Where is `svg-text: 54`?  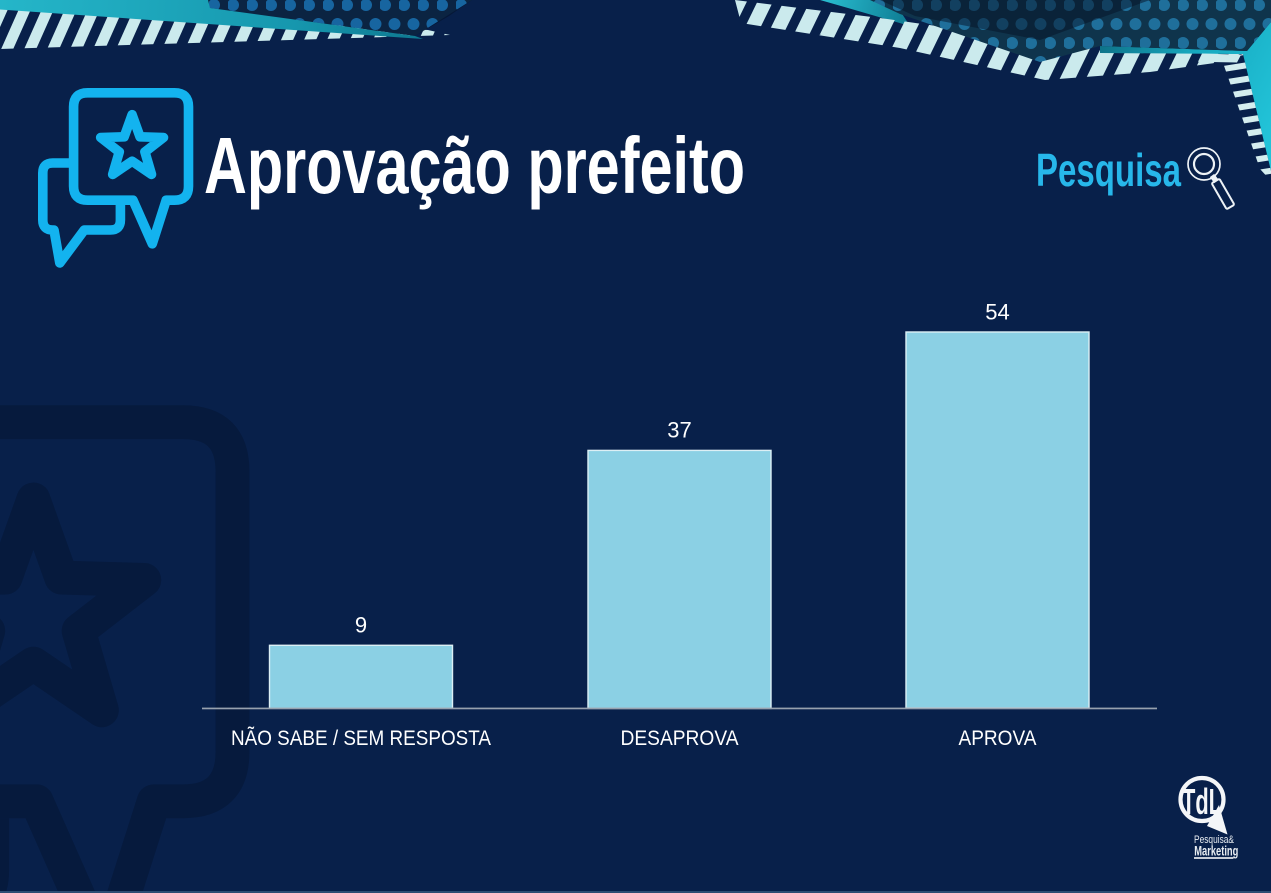 svg-text: 54 is located at coordinates (997, 312).